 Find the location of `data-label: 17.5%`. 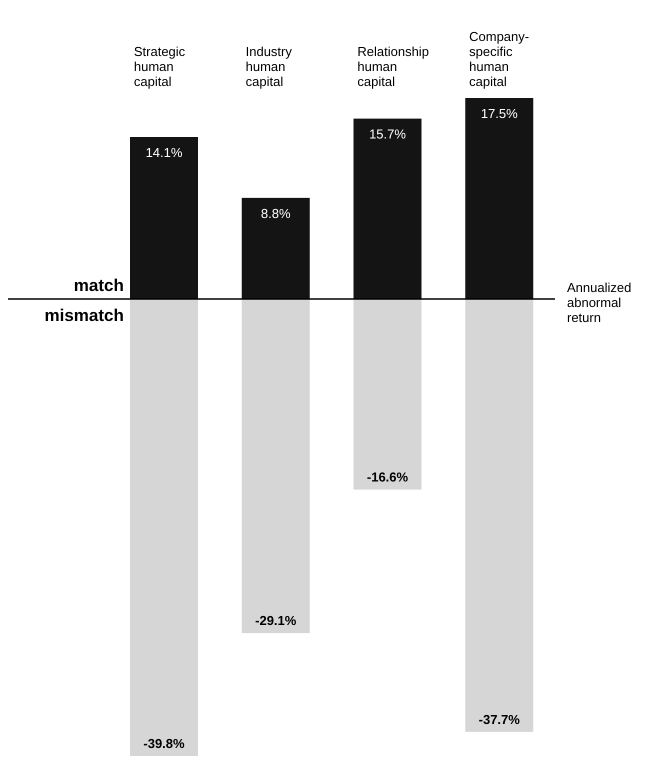

data-label: 17.5% is located at coordinates (499, 113).